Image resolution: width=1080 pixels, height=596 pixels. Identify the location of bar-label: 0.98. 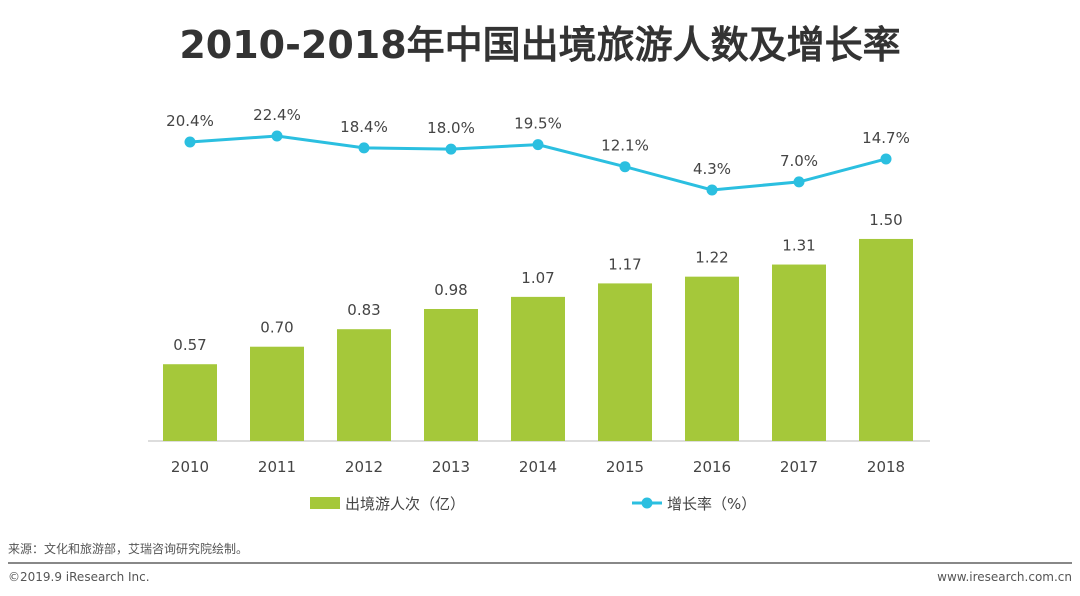
(450, 290).